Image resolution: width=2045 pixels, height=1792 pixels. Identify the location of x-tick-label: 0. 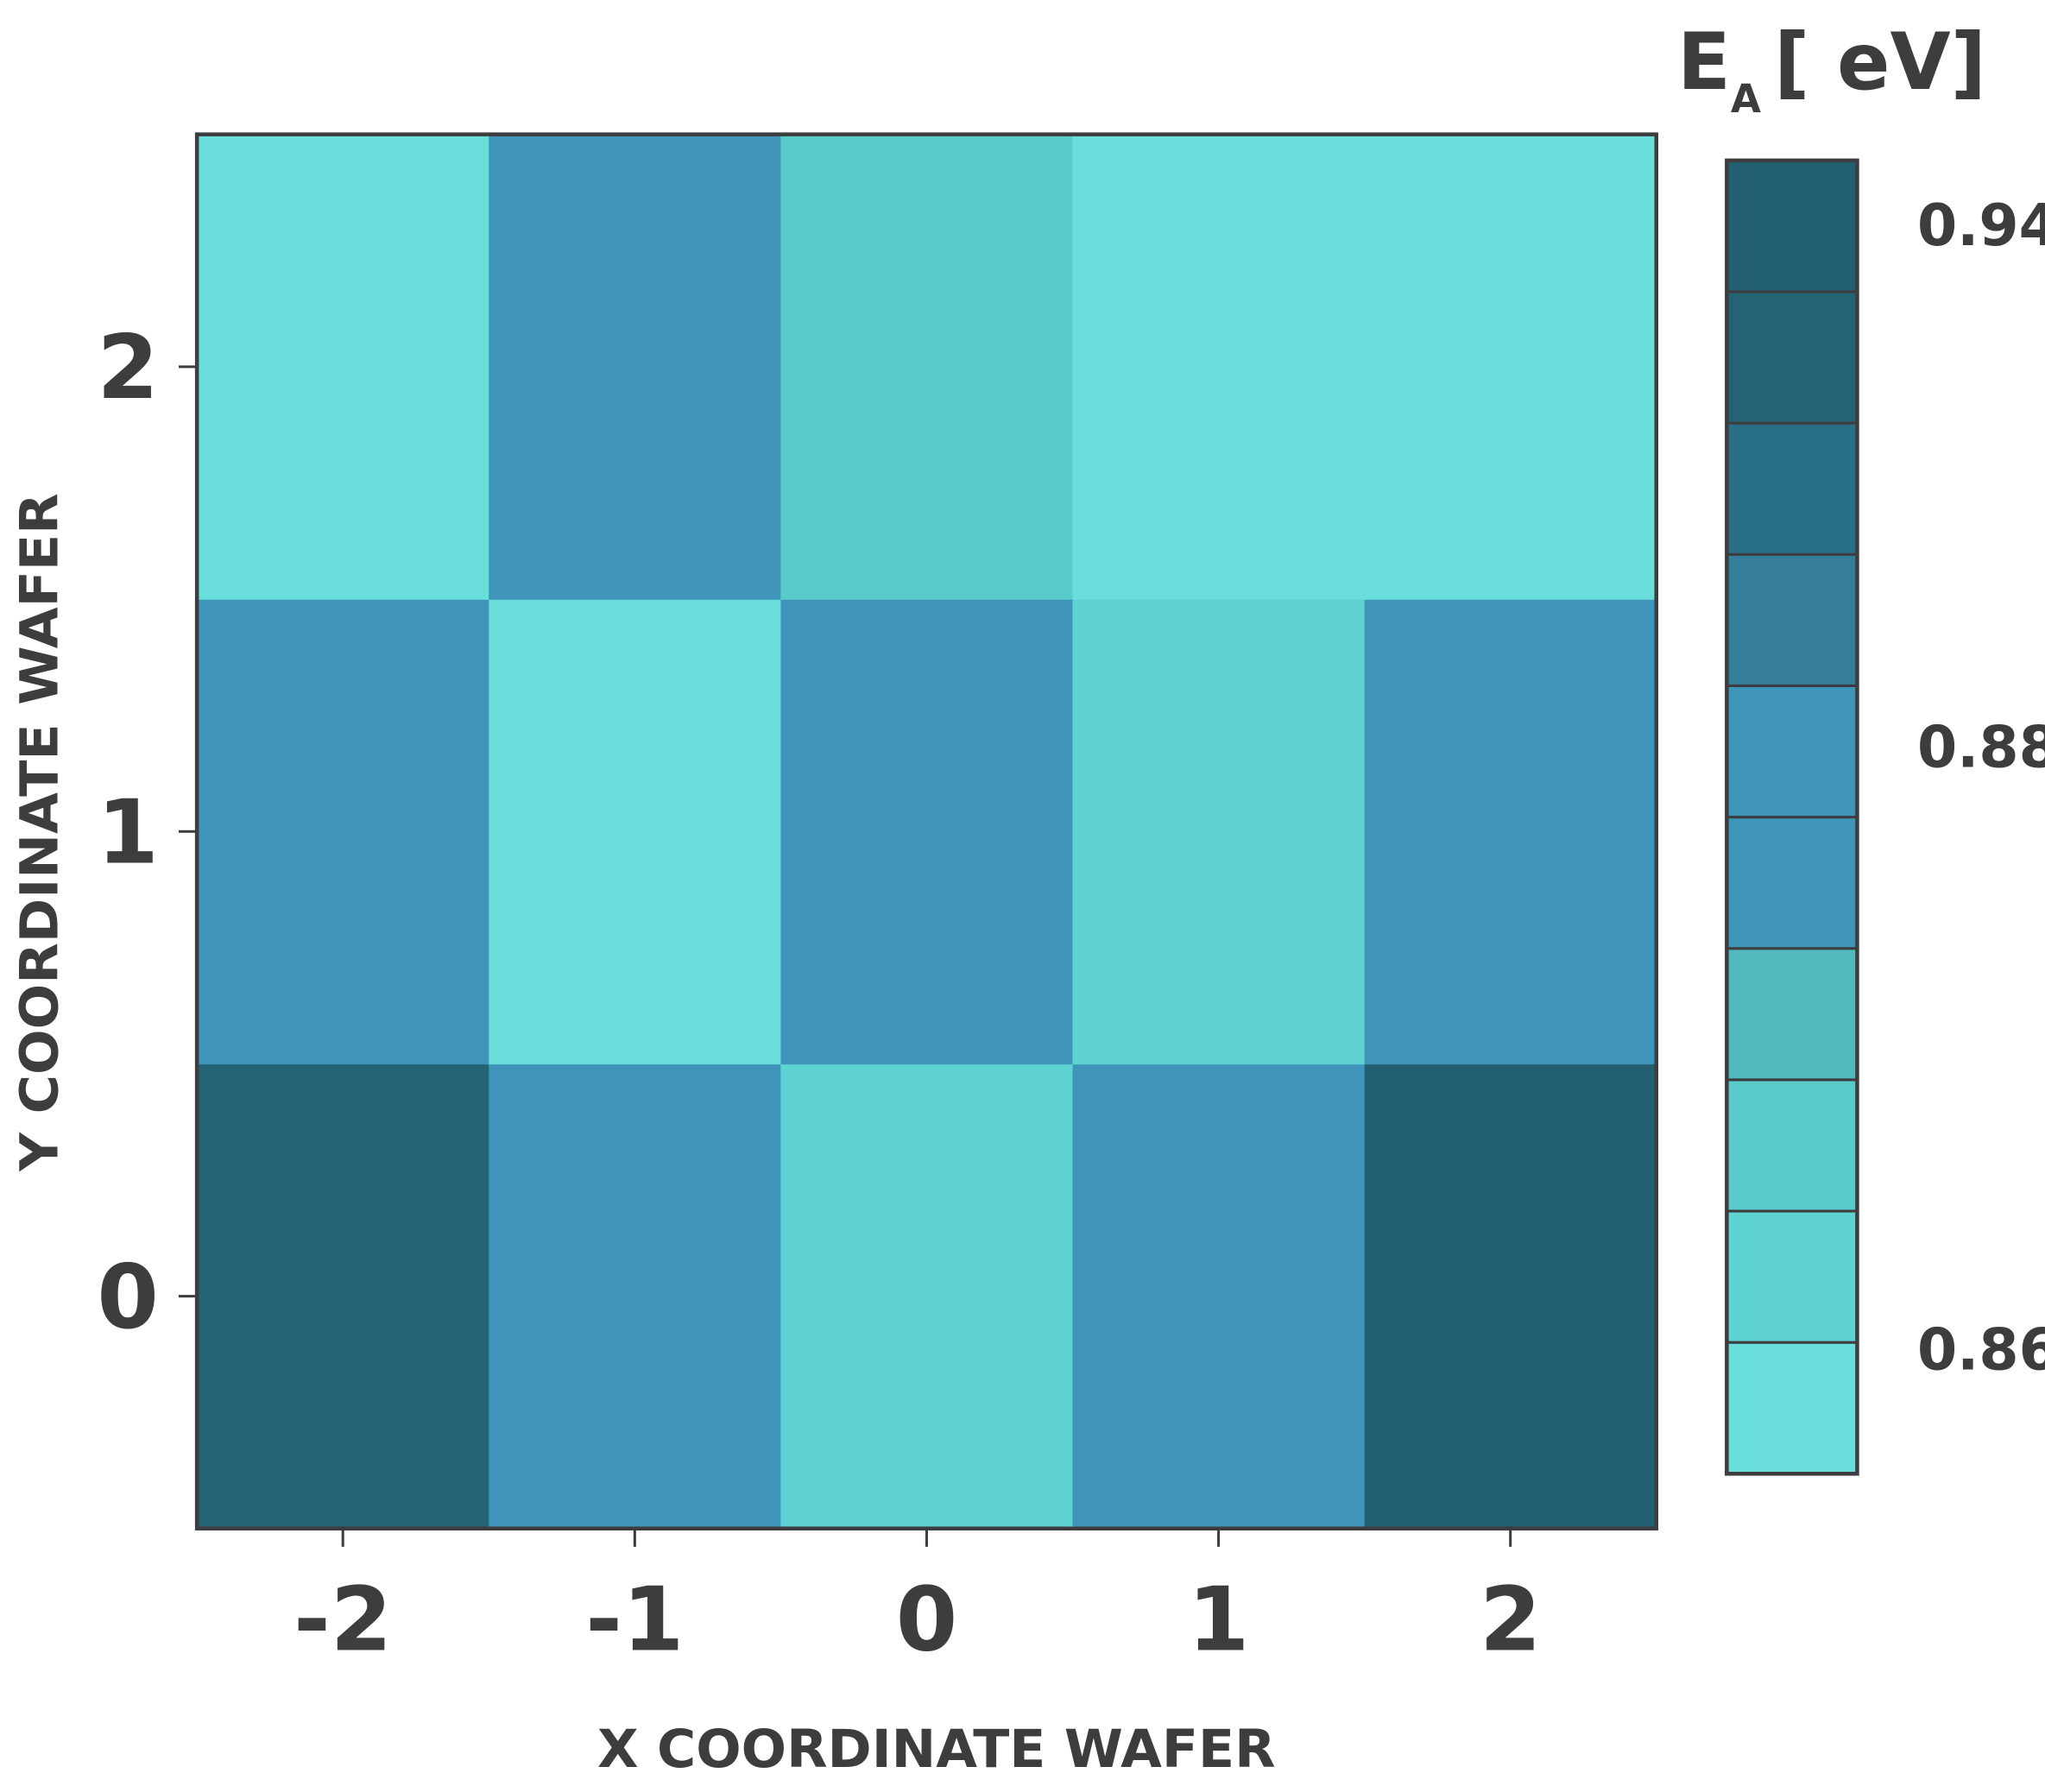
(926, 1619).